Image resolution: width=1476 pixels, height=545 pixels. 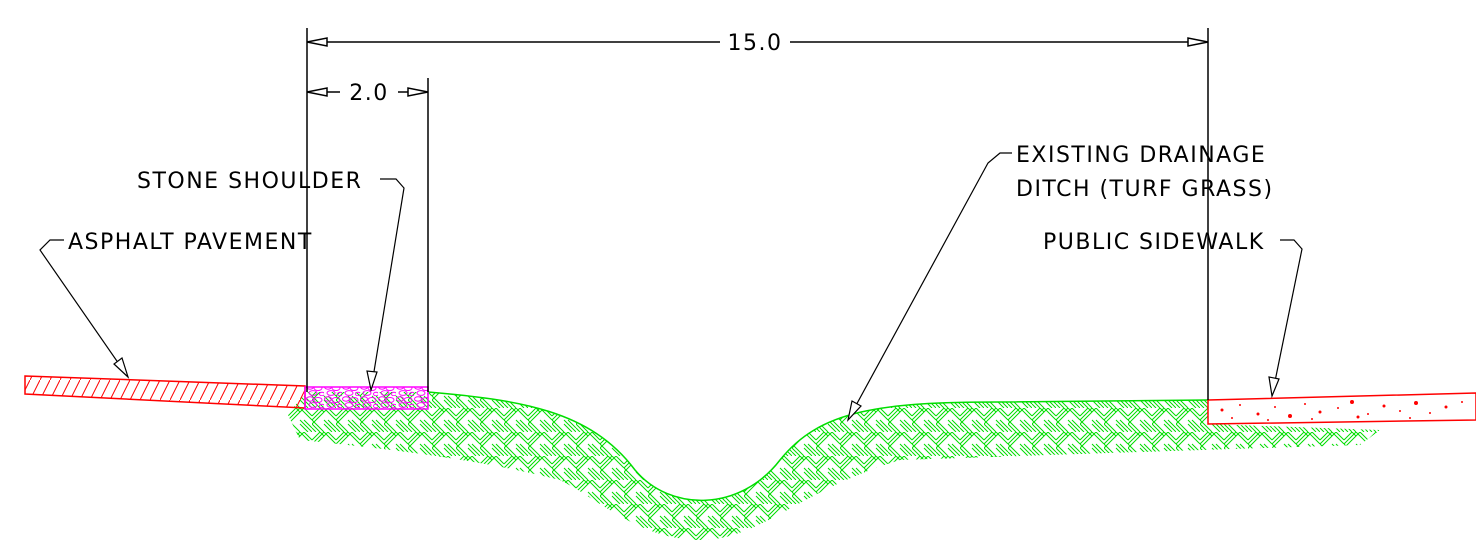 I want to click on ground-surface-line, so click(x=818, y=446).